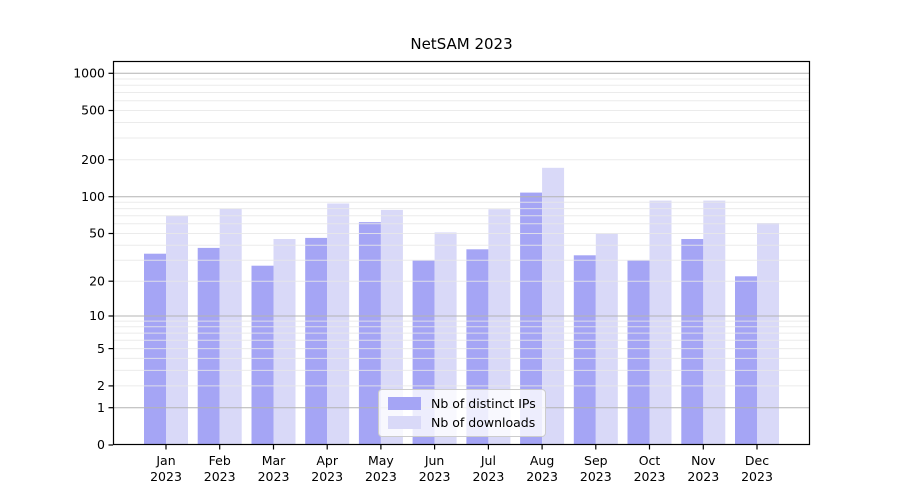 The height and width of the screenshot is (500, 900). Describe the element at coordinates (483, 404) in the screenshot. I see `legend-label-distinct-ips: Nb of distinct IPs` at that location.